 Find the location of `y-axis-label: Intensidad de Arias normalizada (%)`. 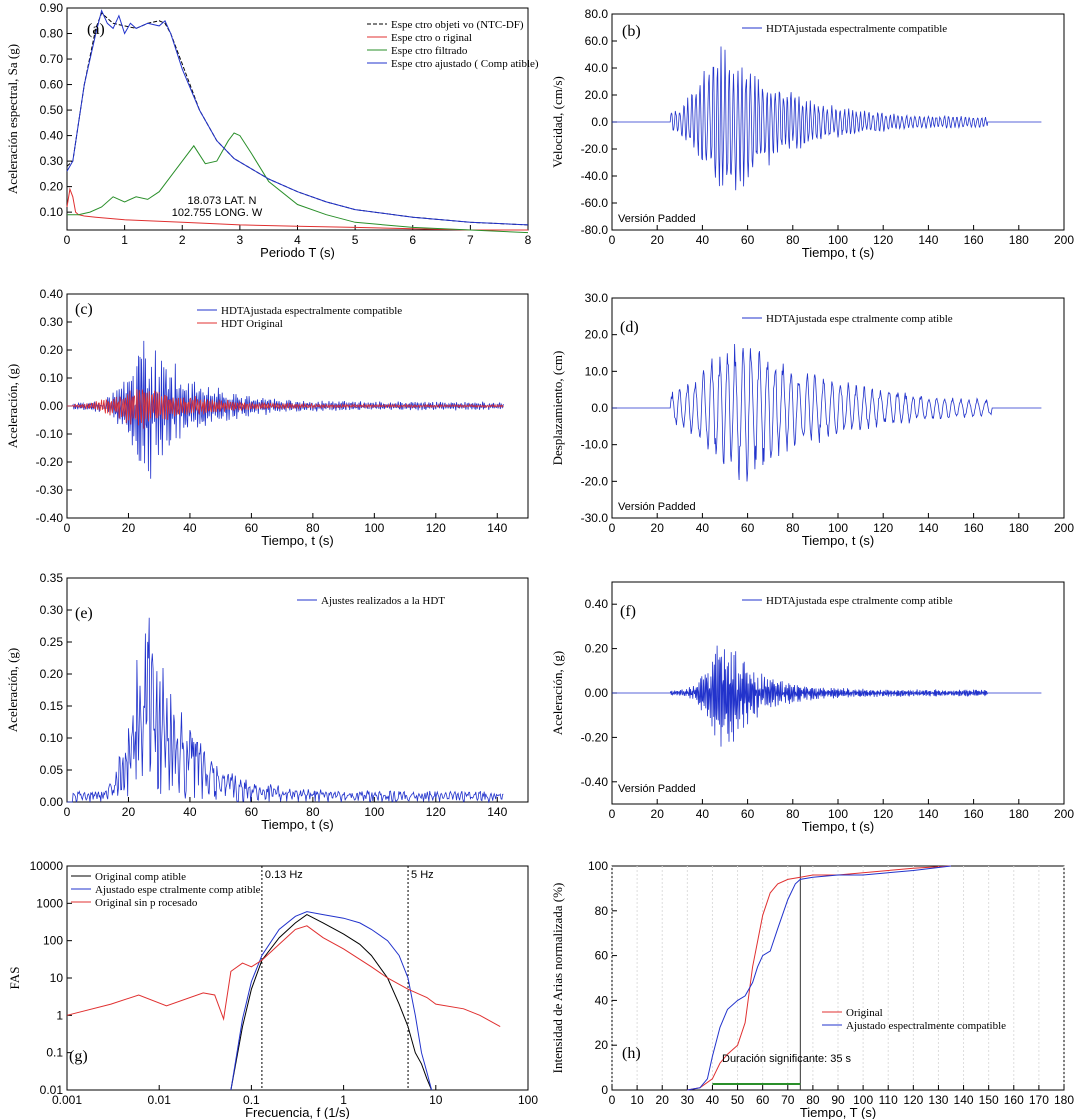

y-axis-label: Intensidad de Arias normalizada (%) is located at coordinates (557, 978).